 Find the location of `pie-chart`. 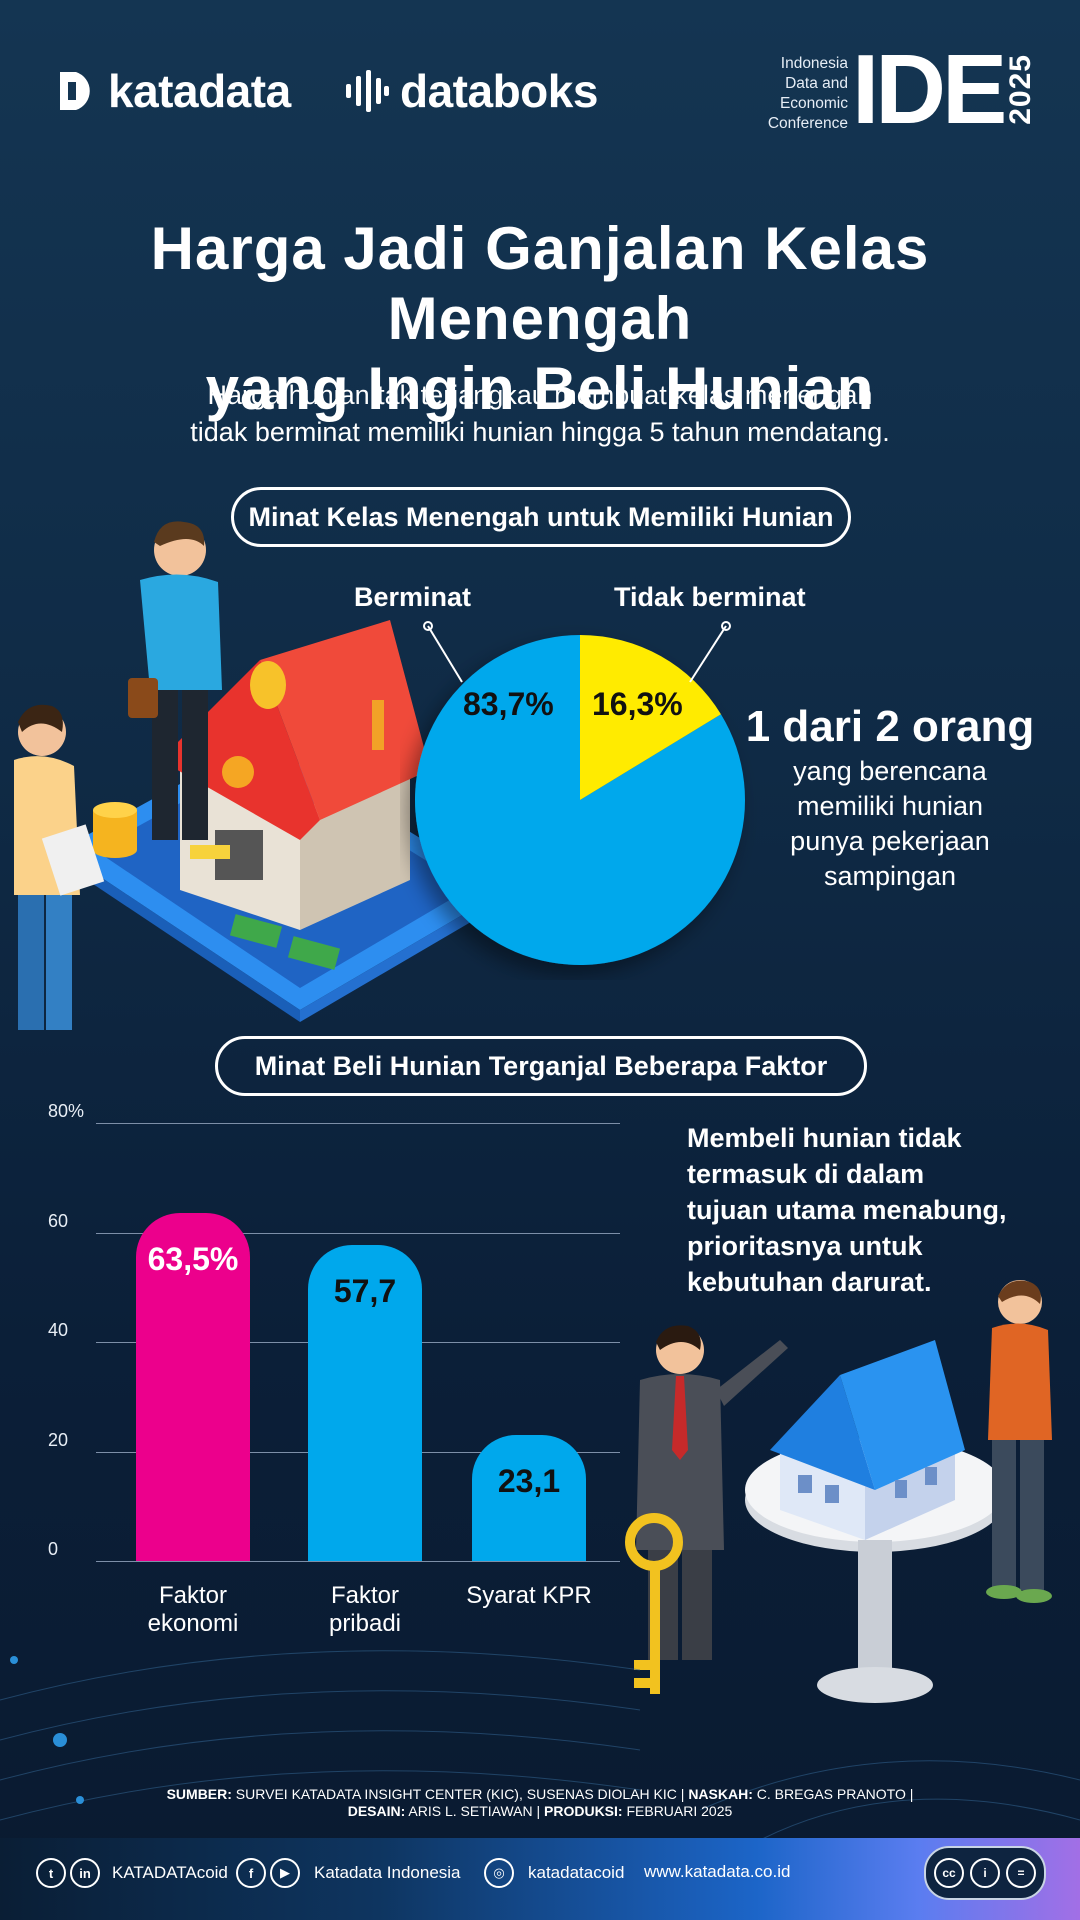

pie-chart is located at coordinates (580, 800).